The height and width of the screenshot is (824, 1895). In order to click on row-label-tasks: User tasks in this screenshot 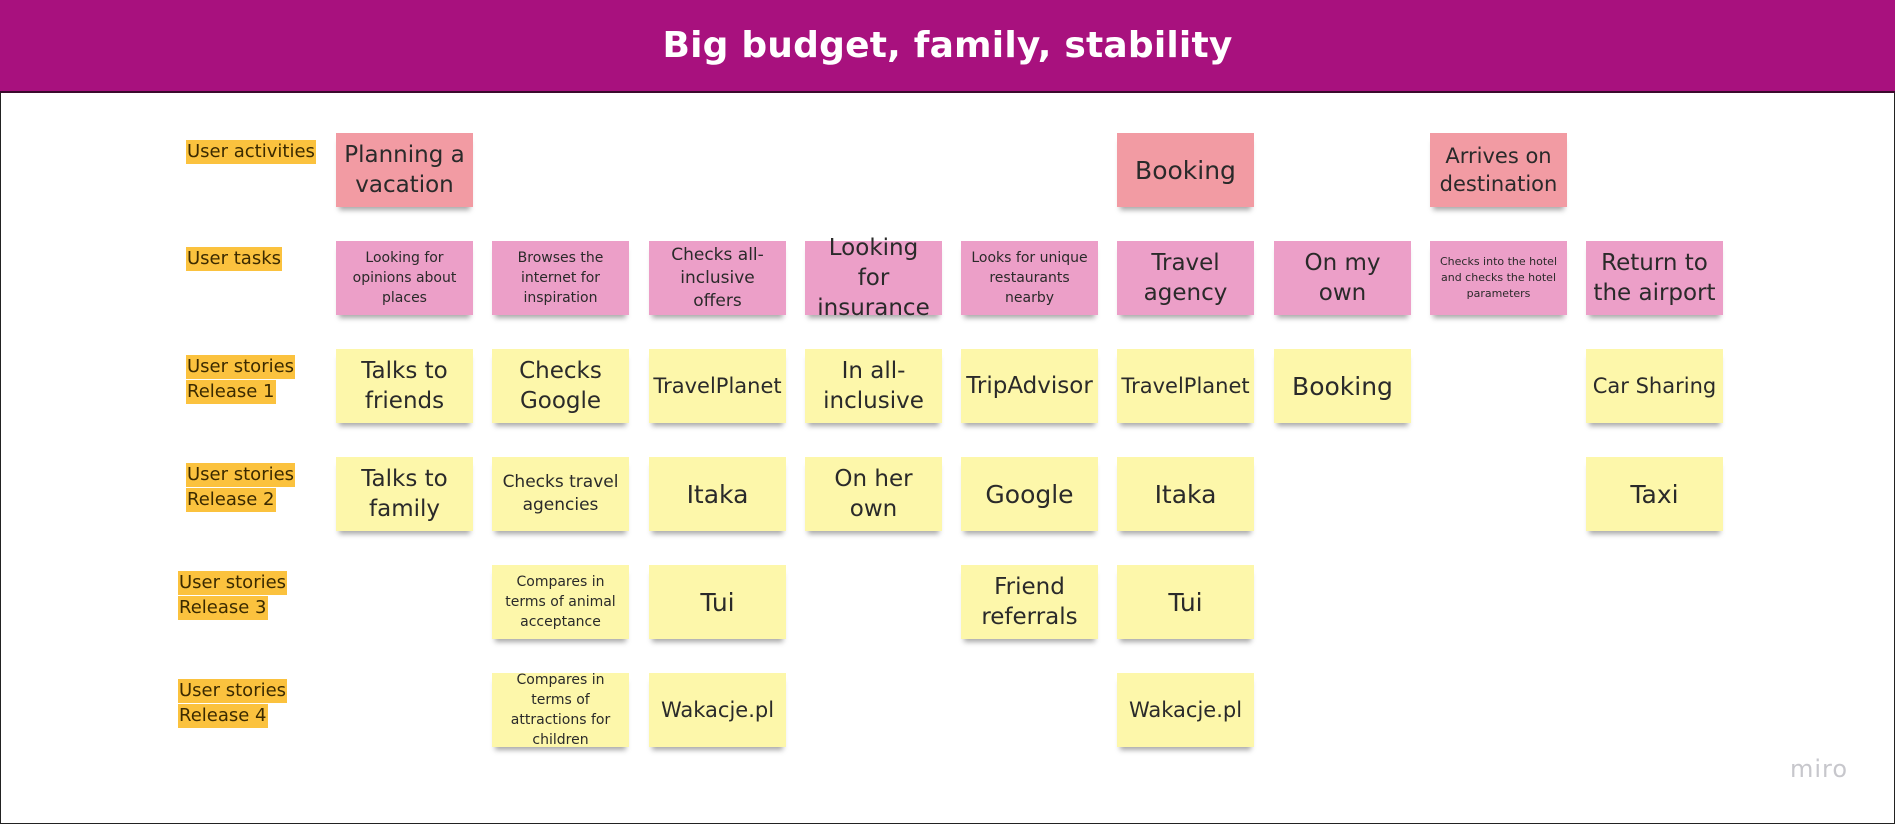, I will do `click(234, 259)`.